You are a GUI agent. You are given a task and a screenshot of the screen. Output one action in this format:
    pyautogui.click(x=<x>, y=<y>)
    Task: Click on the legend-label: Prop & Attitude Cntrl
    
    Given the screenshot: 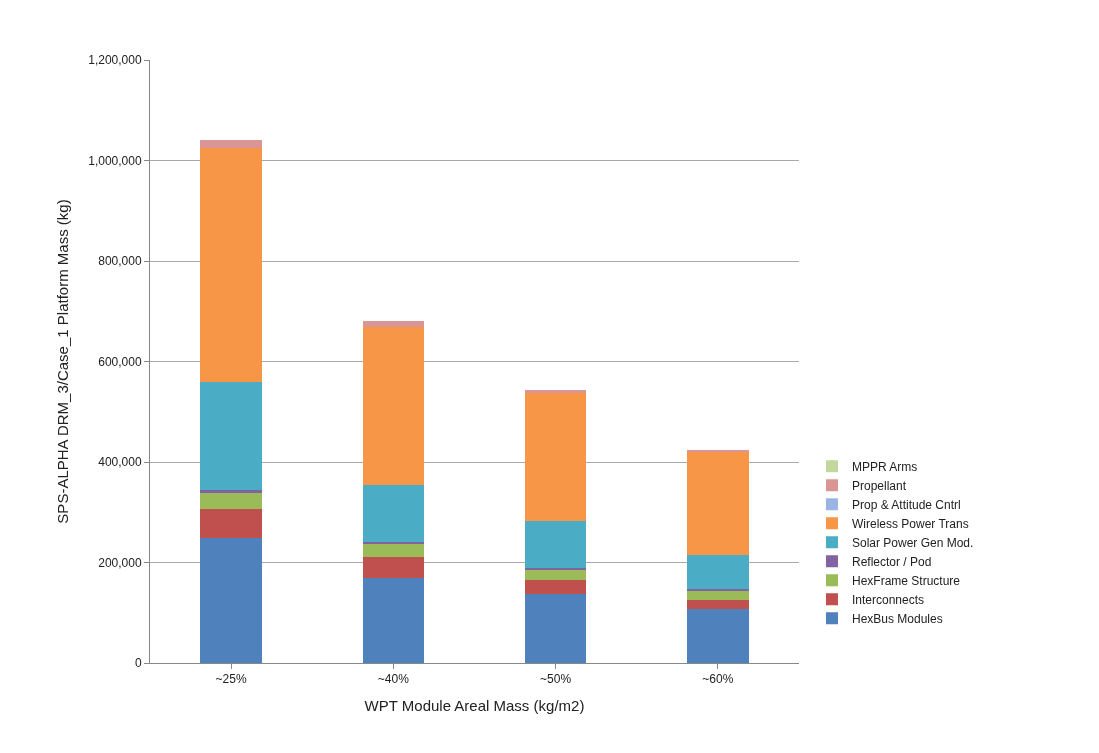 What is the action you would take?
    pyautogui.click(x=906, y=505)
    